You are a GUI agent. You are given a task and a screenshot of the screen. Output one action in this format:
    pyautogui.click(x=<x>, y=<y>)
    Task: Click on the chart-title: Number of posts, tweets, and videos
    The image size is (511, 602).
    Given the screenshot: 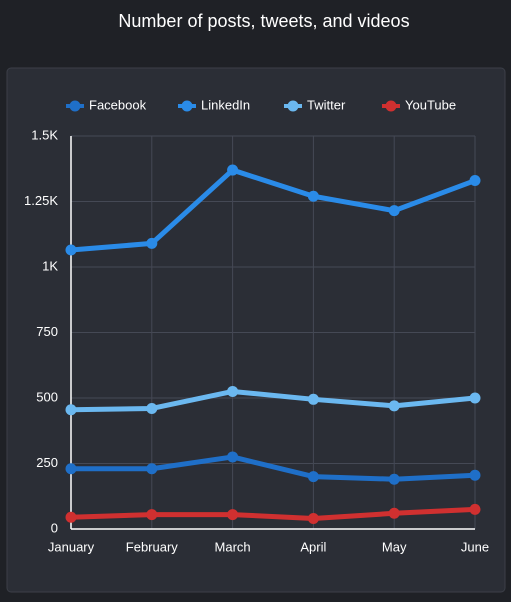 What is the action you would take?
    pyautogui.click(x=263, y=21)
    